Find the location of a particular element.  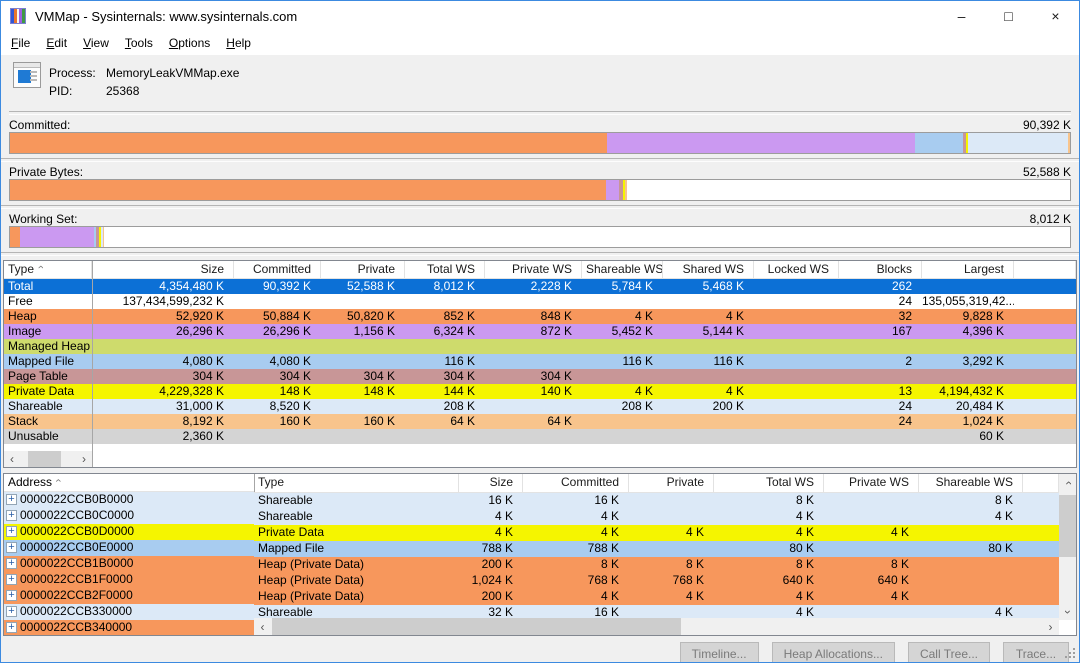

summary-col-private: Private is located at coordinates (363, 269).